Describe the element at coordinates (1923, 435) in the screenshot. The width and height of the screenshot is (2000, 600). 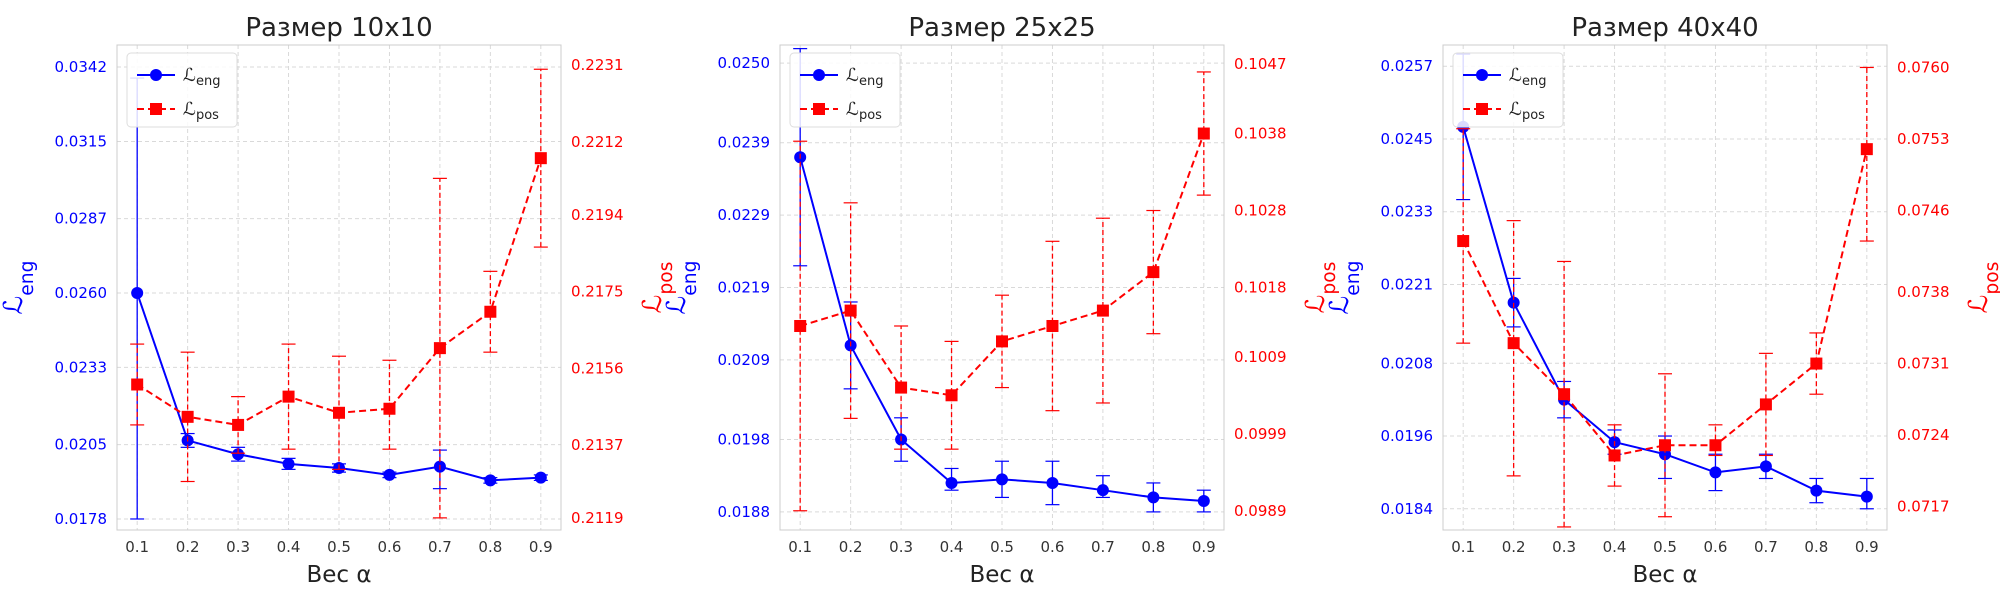
I see `right-tick-label: 0.0724` at that location.